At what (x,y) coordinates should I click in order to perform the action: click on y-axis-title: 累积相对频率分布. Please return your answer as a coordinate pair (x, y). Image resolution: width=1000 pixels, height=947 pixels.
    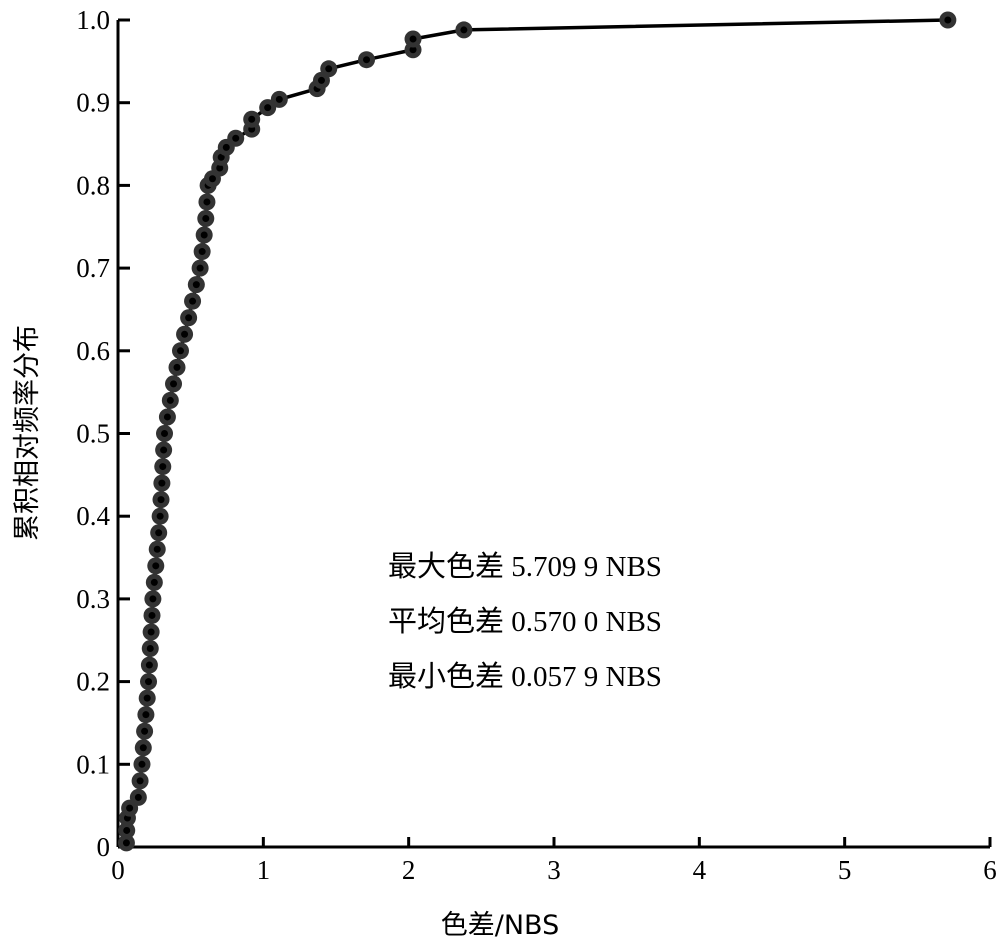
    Looking at the image, I should click on (27, 433).